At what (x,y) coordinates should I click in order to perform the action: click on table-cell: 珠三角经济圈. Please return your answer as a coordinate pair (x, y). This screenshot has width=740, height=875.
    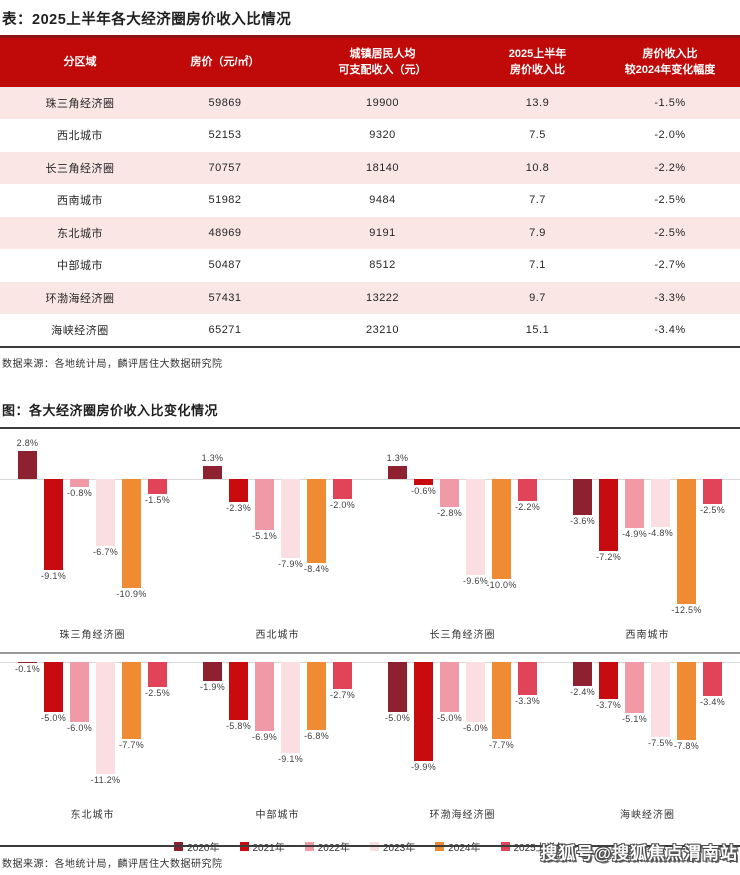
    Looking at the image, I should click on (80, 103).